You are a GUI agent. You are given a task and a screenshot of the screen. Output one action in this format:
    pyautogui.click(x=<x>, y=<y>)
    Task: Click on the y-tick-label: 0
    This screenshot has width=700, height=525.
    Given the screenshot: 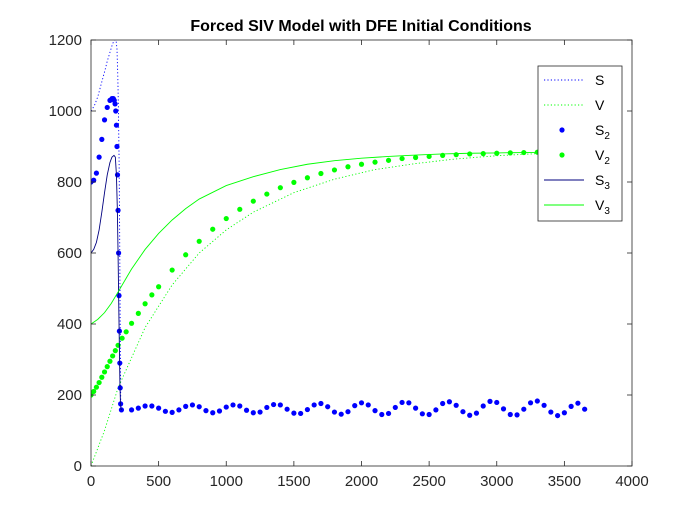 What is the action you would take?
    pyautogui.click(x=78, y=466)
    